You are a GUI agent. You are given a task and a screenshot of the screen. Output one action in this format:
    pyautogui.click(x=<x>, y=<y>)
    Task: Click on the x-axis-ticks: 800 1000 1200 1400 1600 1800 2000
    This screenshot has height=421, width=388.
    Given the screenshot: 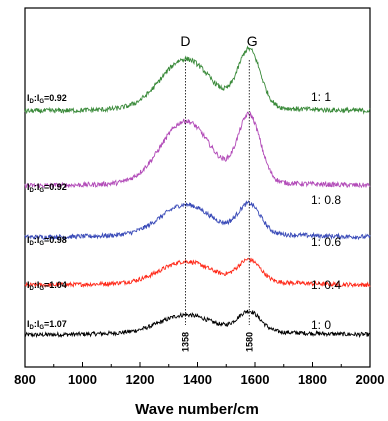 What is the action you would take?
    pyautogui.click(x=199, y=374)
    